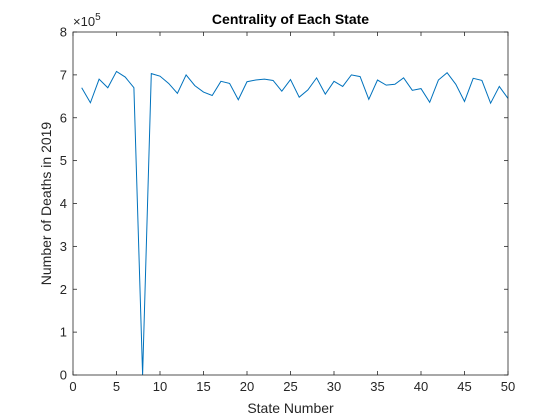 The width and height of the screenshot is (560, 420). I want to click on y-exponent-label: ×10⁵, so click(87, 20).